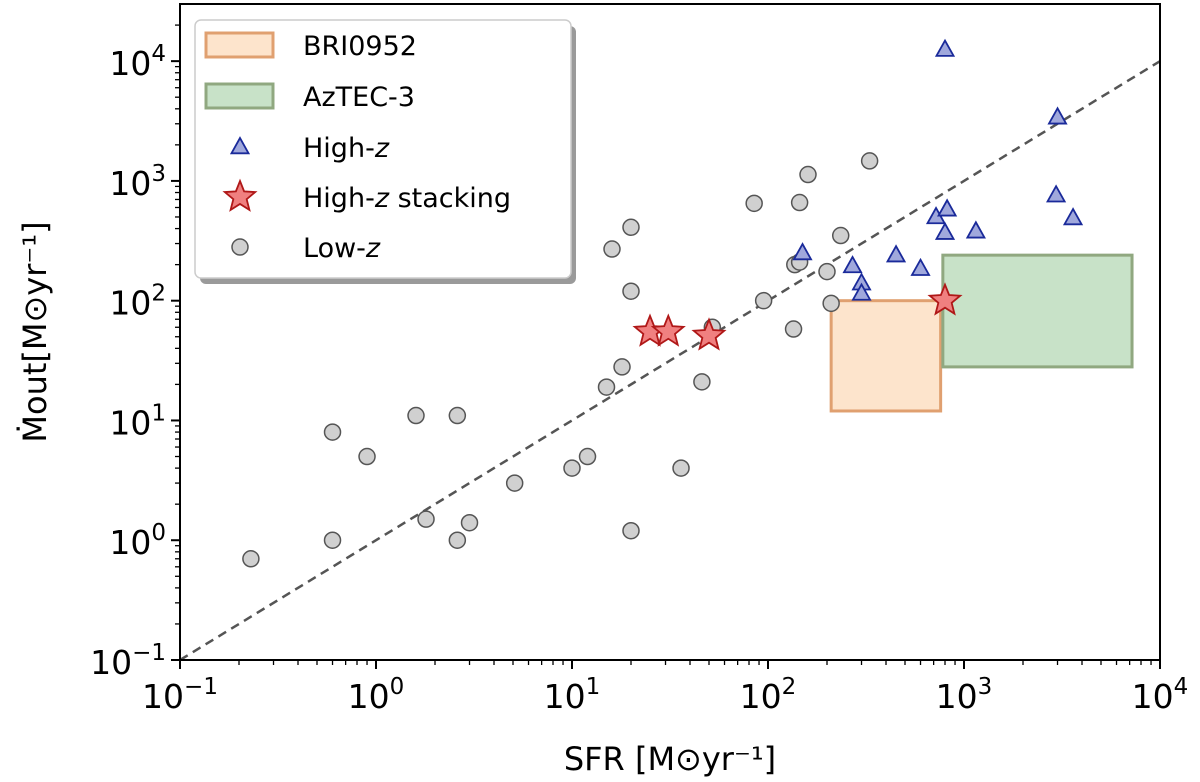 The width and height of the screenshot is (1200, 782). Describe the element at coordinates (137, 182) in the screenshot. I see `y-tick-label: 10³` at that location.